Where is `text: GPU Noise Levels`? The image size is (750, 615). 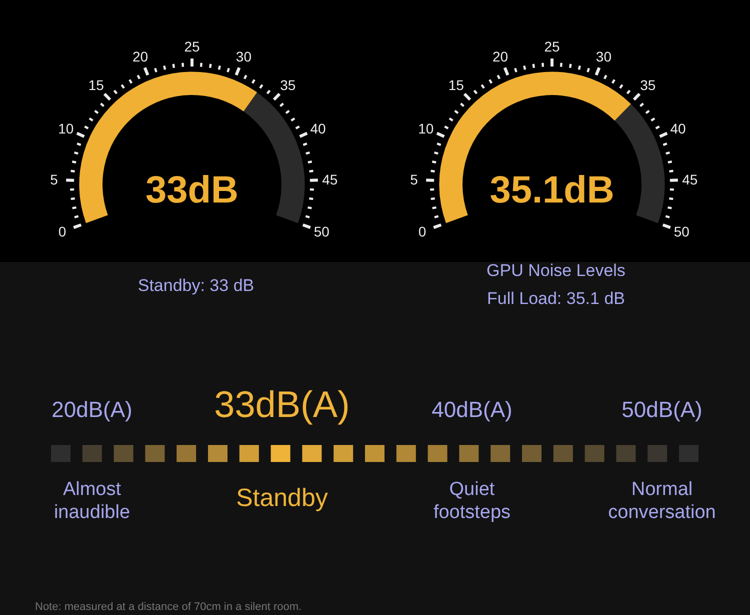 text: GPU Noise Levels is located at coordinates (556, 270).